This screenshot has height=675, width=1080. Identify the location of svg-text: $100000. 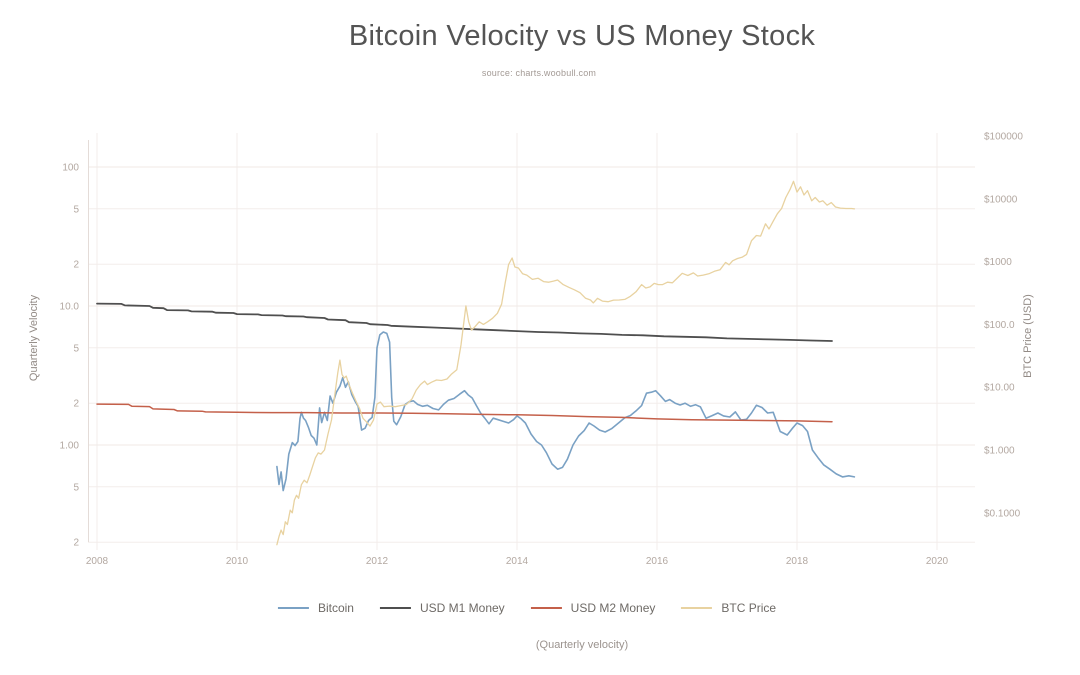
(1003, 137).